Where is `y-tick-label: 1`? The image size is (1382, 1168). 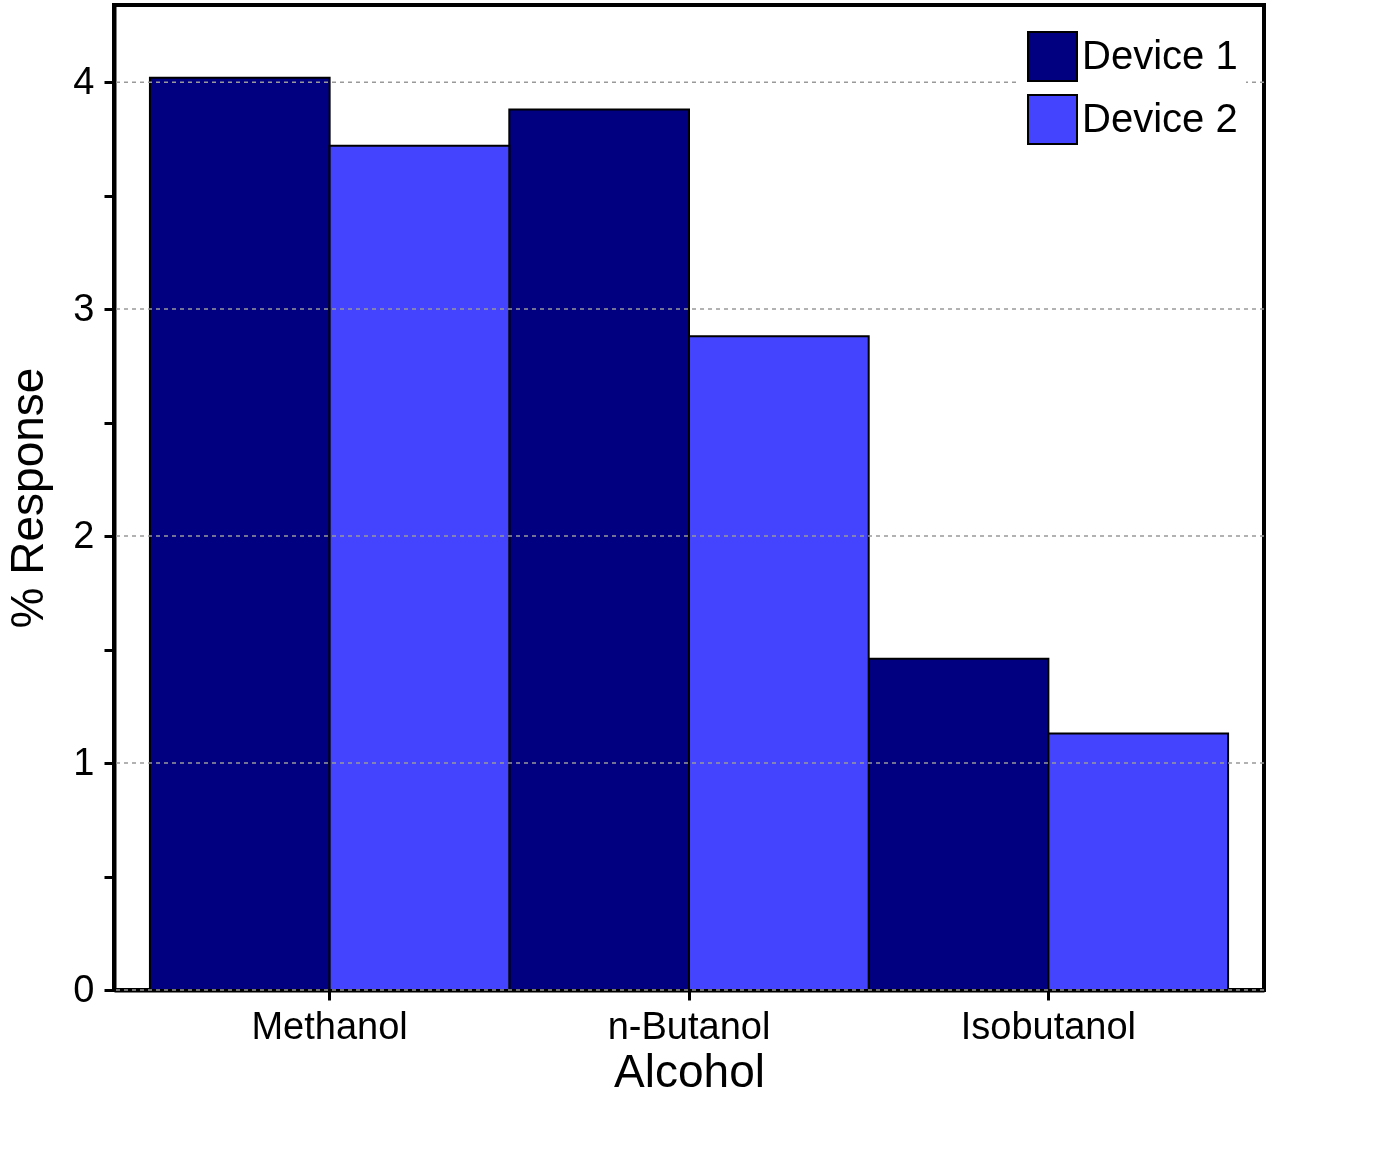 y-tick-label: 1 is located at coordinates (84, 761).